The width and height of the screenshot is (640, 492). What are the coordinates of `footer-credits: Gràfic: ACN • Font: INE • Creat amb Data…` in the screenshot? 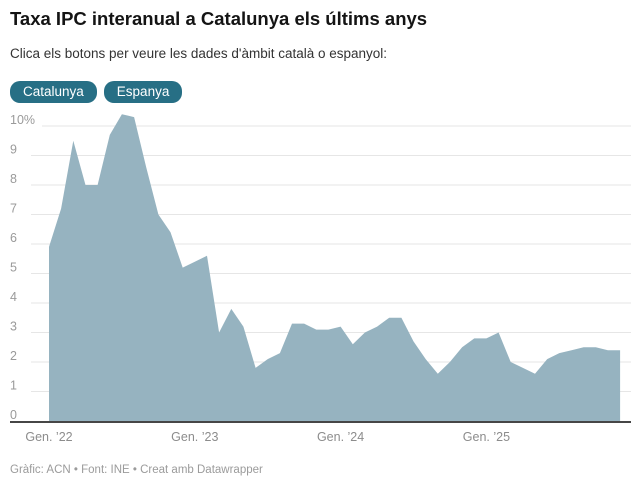 It's located at (136, 470).